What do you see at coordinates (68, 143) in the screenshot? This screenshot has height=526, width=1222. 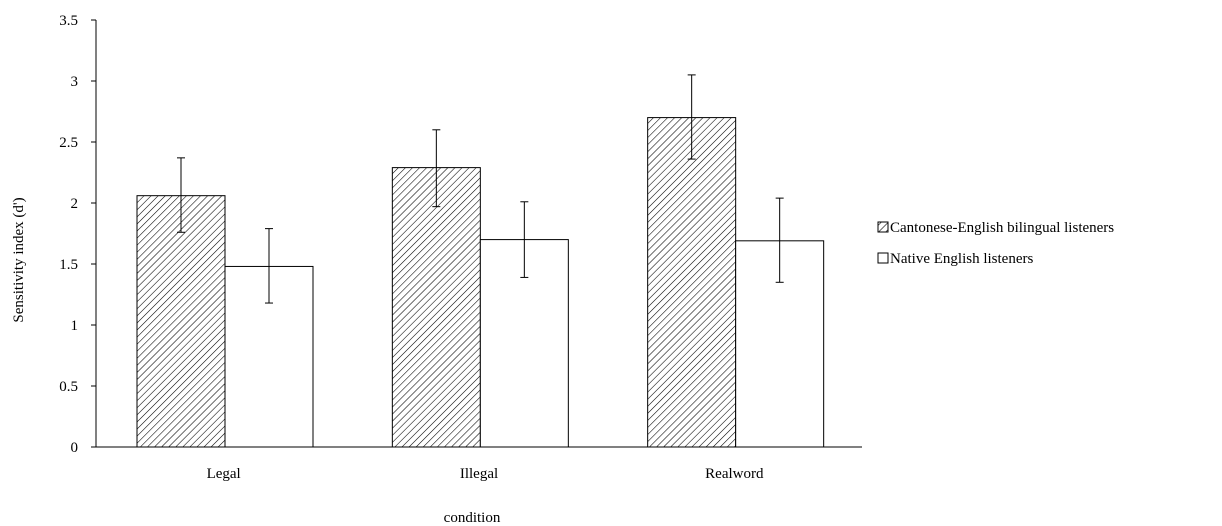 I see `y-tick-label: 2.5` at bounding box center [68, 143].